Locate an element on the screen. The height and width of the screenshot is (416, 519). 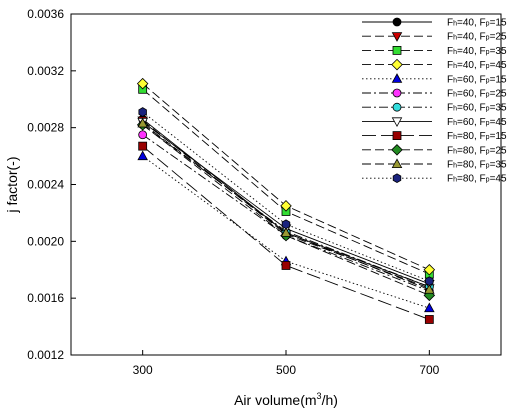
y-tick-label: 0.0020 is located at coordinates (45, 241).